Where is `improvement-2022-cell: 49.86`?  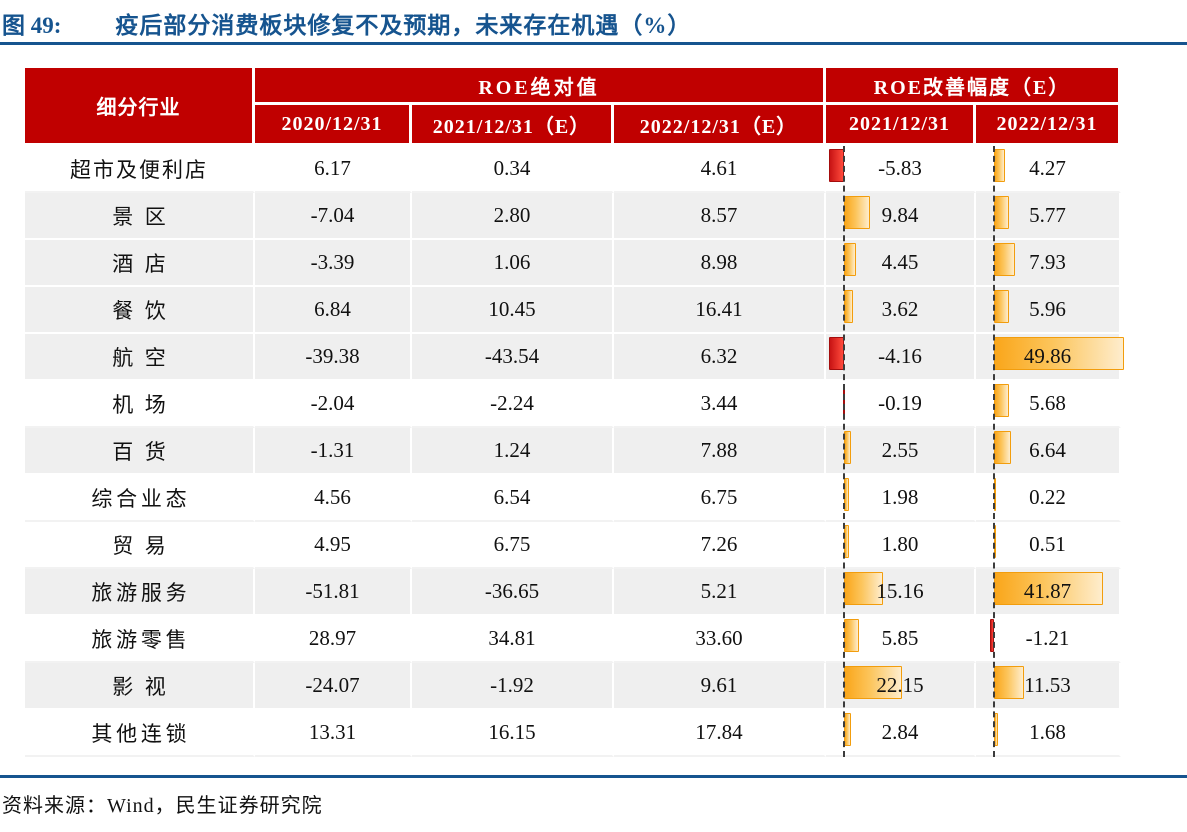 improvement-2022-cell: 49.86 is located at coordinates (1050, 357).